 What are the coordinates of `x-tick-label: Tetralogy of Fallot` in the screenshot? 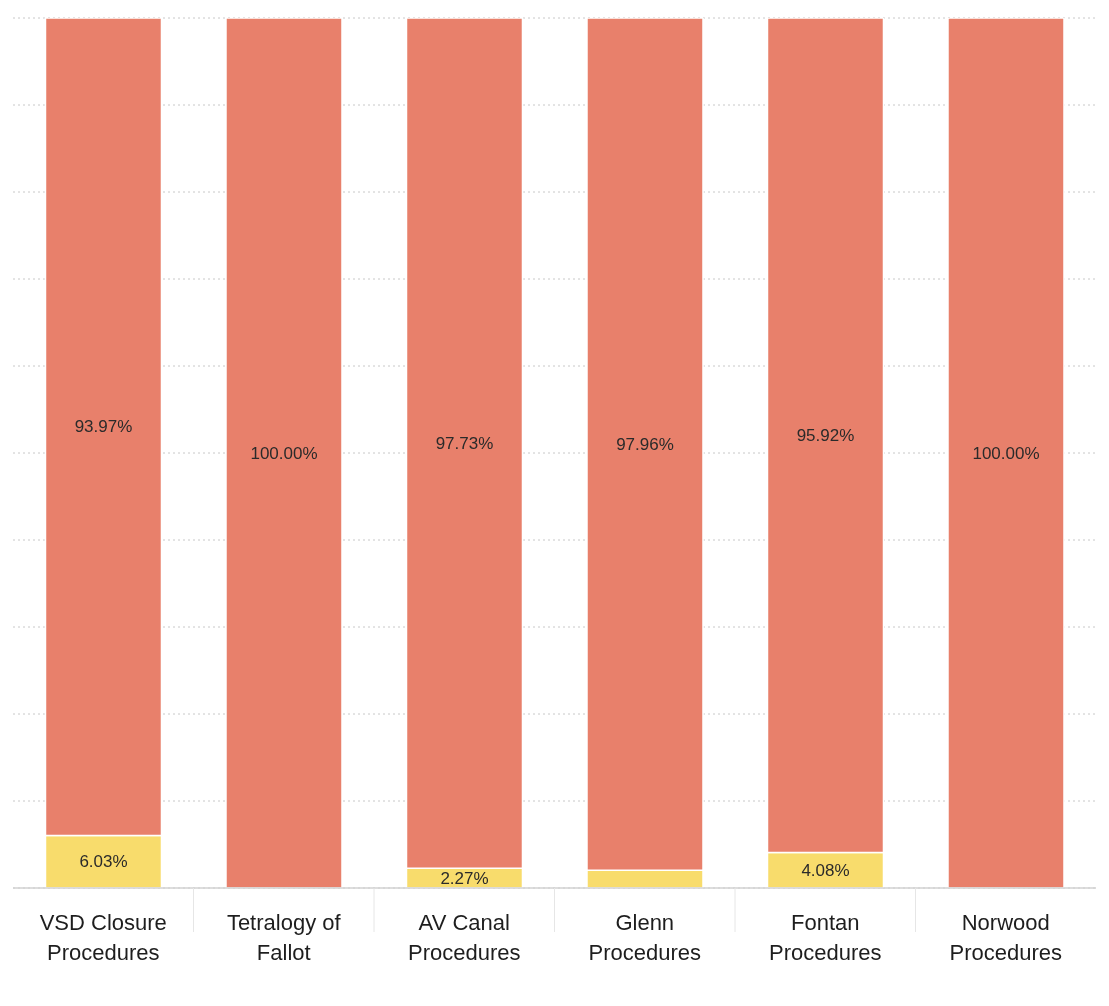 It's located at (284, 937).